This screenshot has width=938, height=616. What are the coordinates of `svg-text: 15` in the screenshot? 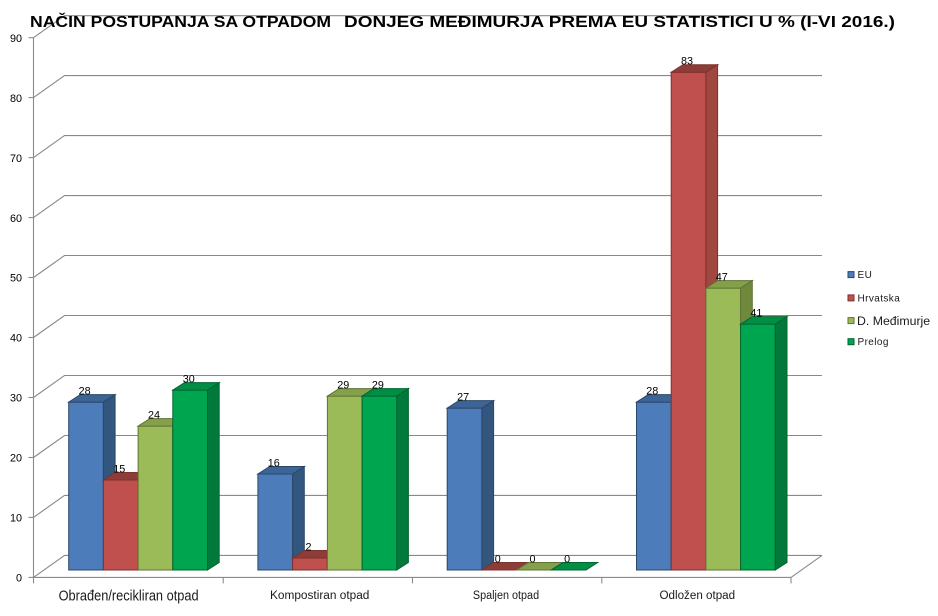 It's located at (119, 470).